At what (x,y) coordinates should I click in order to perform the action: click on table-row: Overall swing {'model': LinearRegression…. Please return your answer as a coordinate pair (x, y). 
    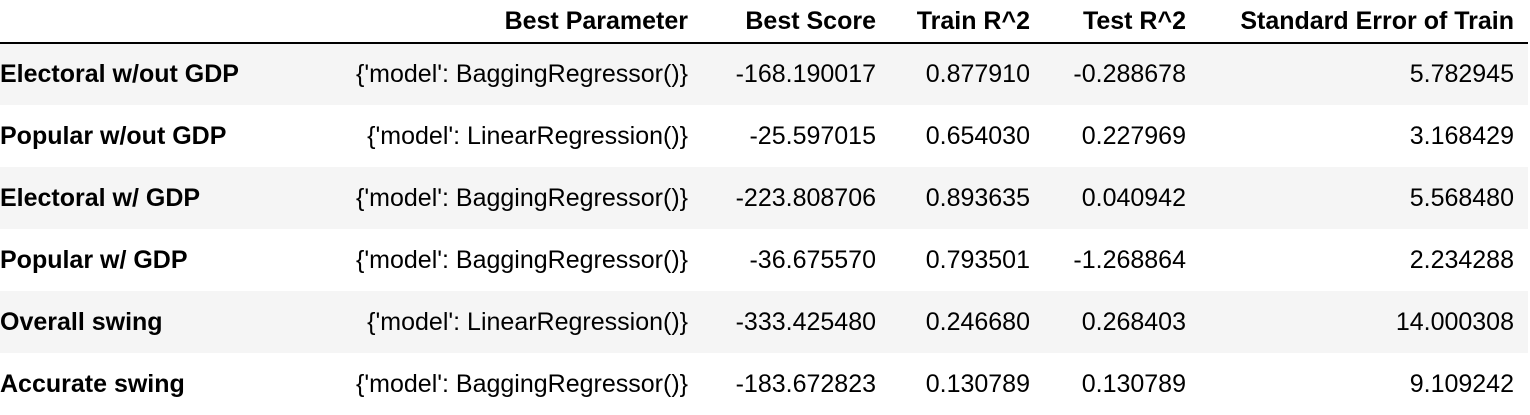
    Looking at the image, I should click on (764, 322).